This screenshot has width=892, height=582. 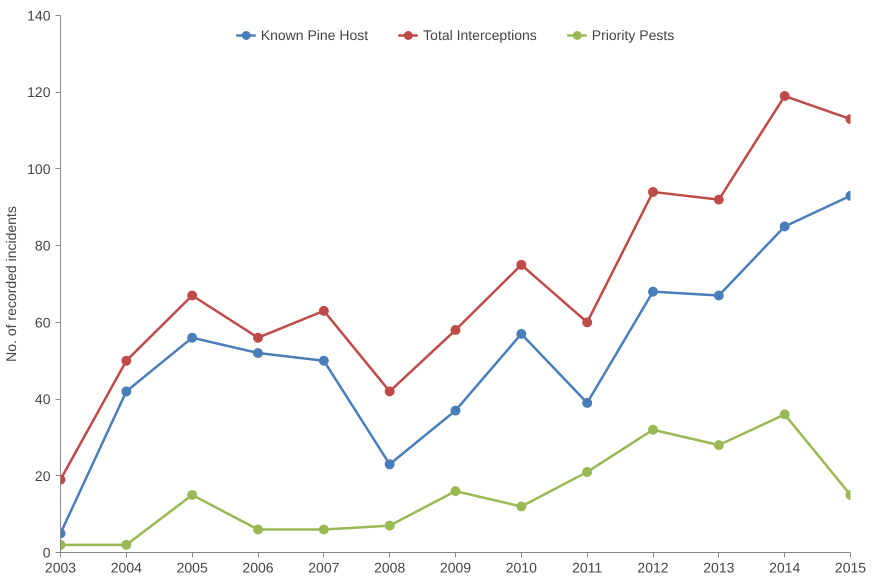 I want to click on y-tick-label: 0, so click(x=46, y=552).